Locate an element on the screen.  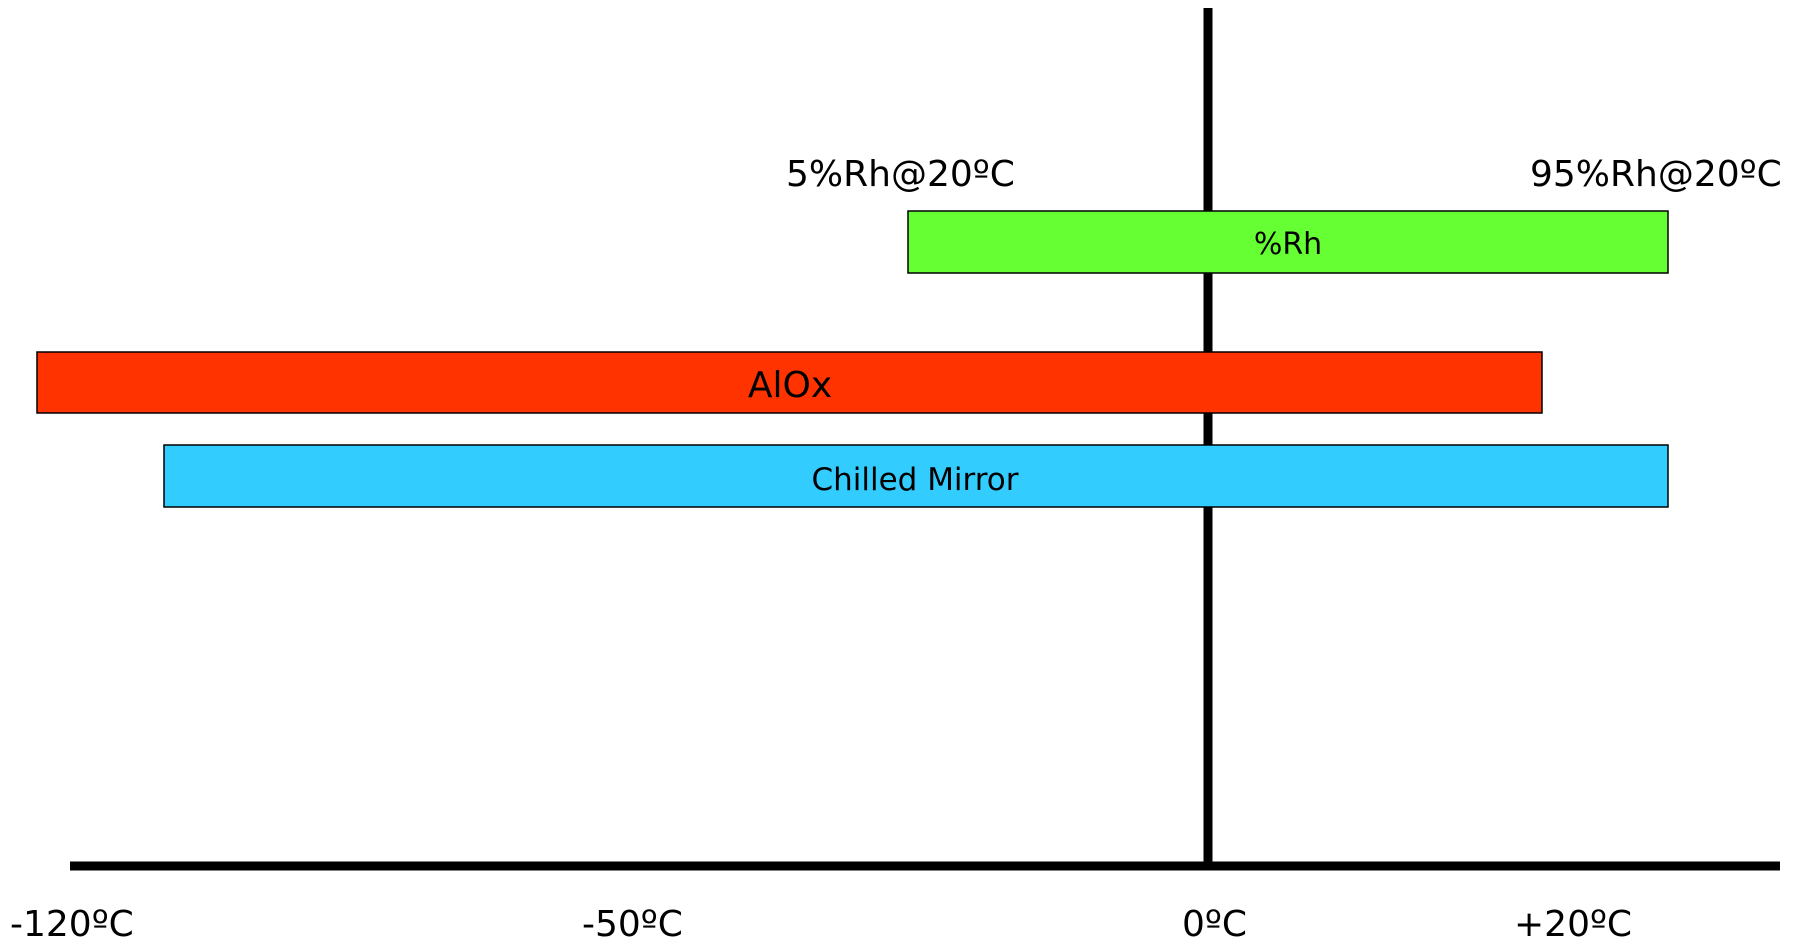
annotation-rh-high: 95%Rh@20ºC is located at coordinates (1656, 174).